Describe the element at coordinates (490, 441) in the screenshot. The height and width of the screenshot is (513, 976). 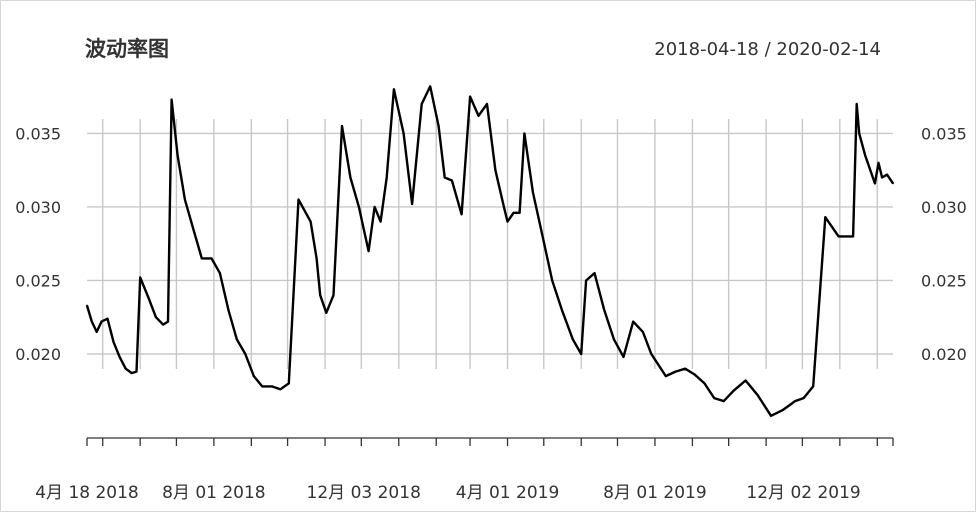
I see `x-axis` at that location.